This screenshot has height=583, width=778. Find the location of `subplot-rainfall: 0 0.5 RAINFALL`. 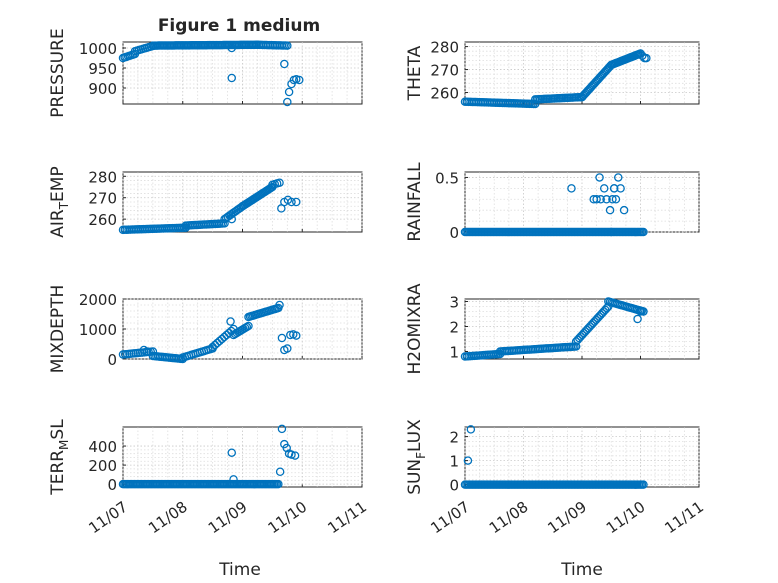

subplot-rainfall: 0 0.5 RAINFALL is located at coordinates (552, 202).